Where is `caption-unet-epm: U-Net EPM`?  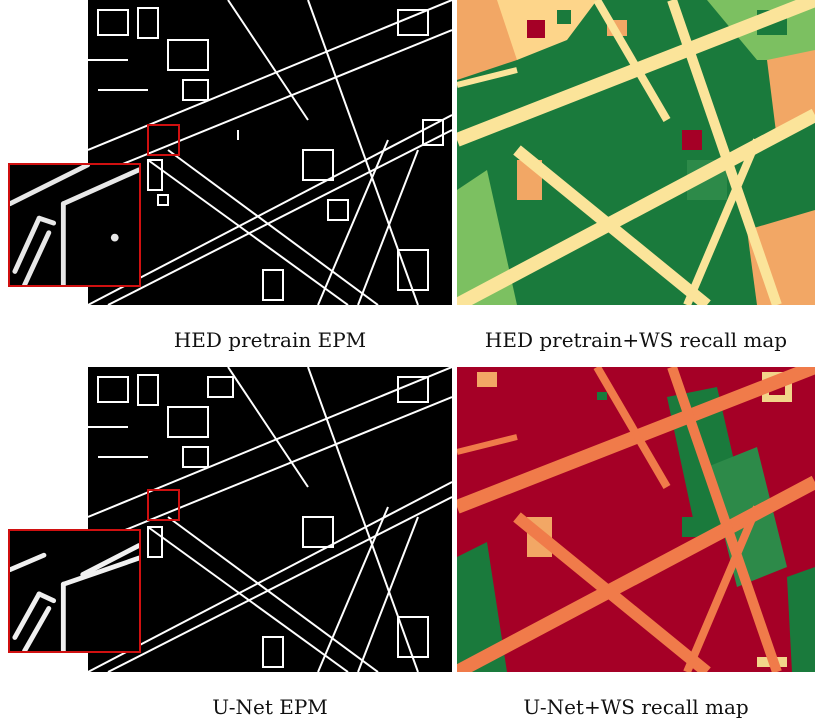 caption-unet-epm: U-Net EPM is located at coordinates (270, 707).